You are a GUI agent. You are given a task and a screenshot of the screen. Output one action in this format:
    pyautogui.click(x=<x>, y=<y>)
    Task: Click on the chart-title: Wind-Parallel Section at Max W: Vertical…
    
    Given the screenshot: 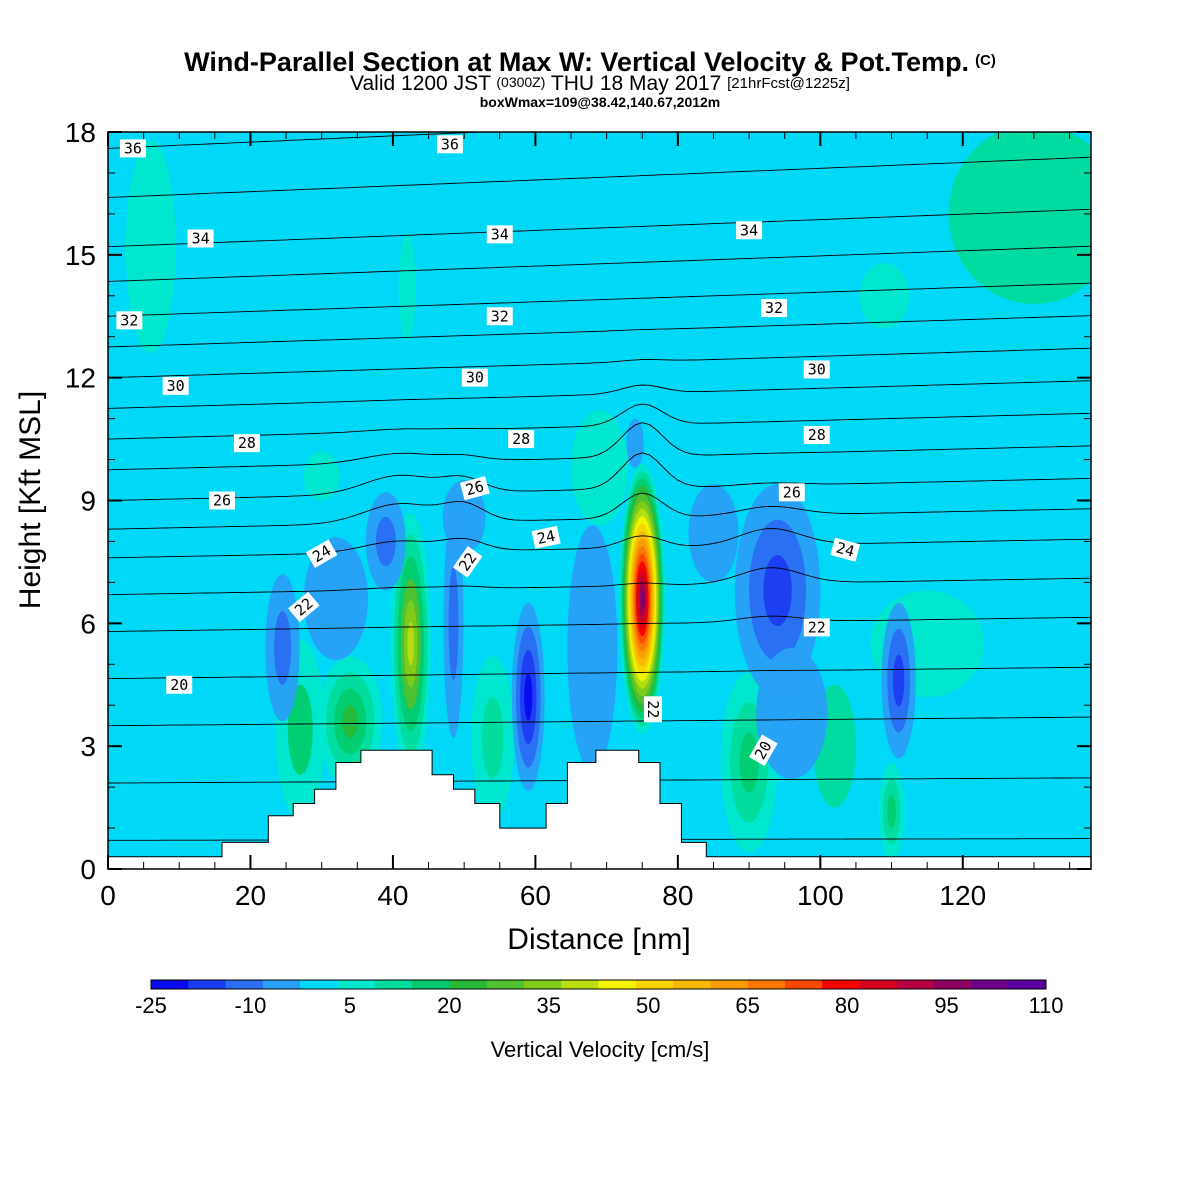 What is the action you would take?
    pyautogui.click(x=590, y=62)
    